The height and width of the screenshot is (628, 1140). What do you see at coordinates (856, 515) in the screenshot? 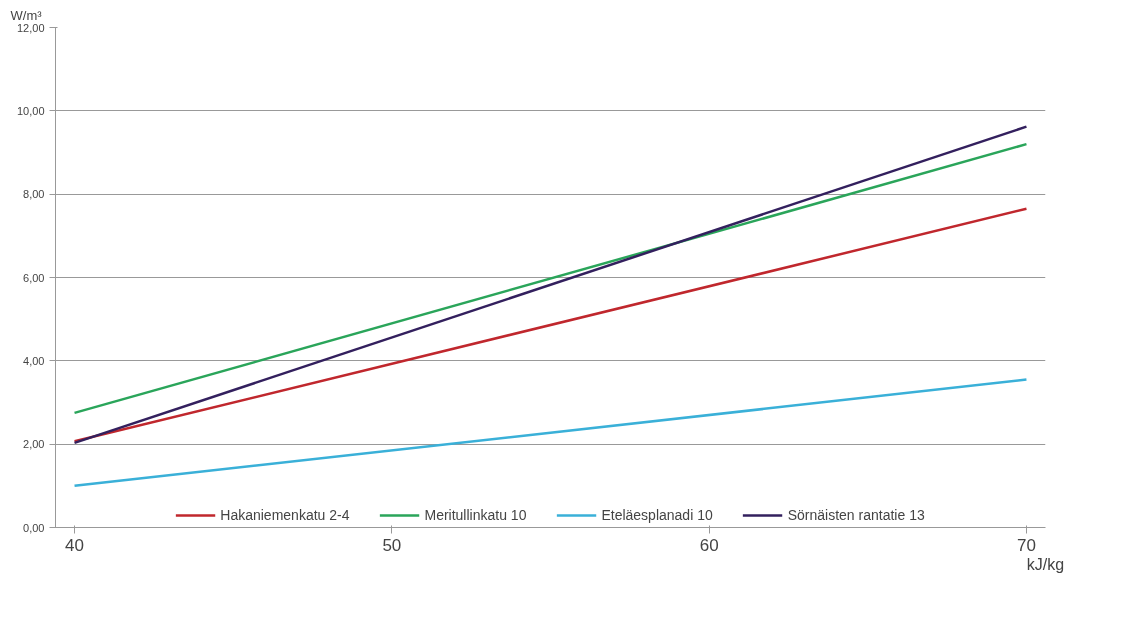
I see `legend-label: Sörnäisten rantatie 13` at bounding box center [856, 515].